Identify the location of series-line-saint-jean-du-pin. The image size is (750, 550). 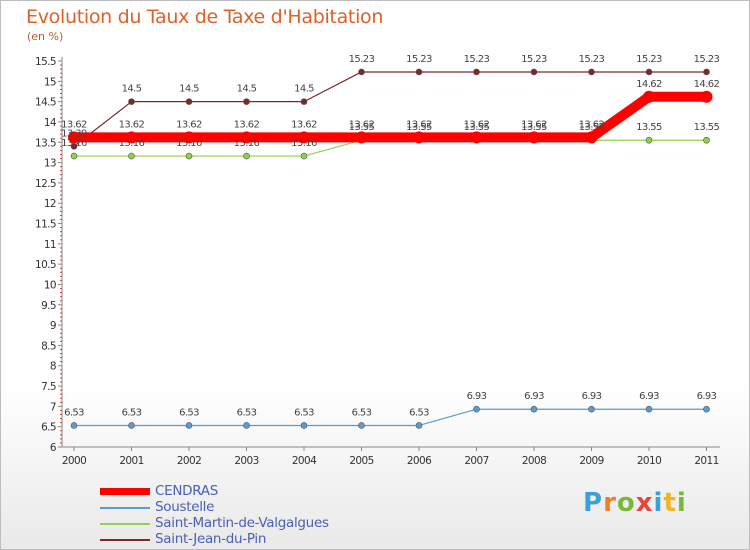
(390, 109).